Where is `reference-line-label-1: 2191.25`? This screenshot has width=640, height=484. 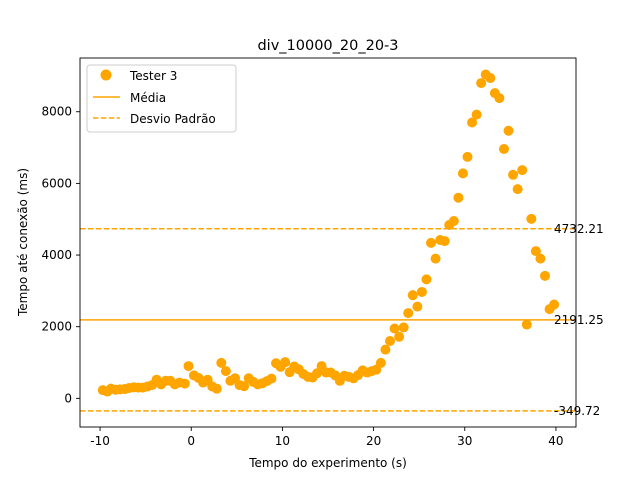
reference-line-label-1: 2191.25 is located at coordinates (579, 320).